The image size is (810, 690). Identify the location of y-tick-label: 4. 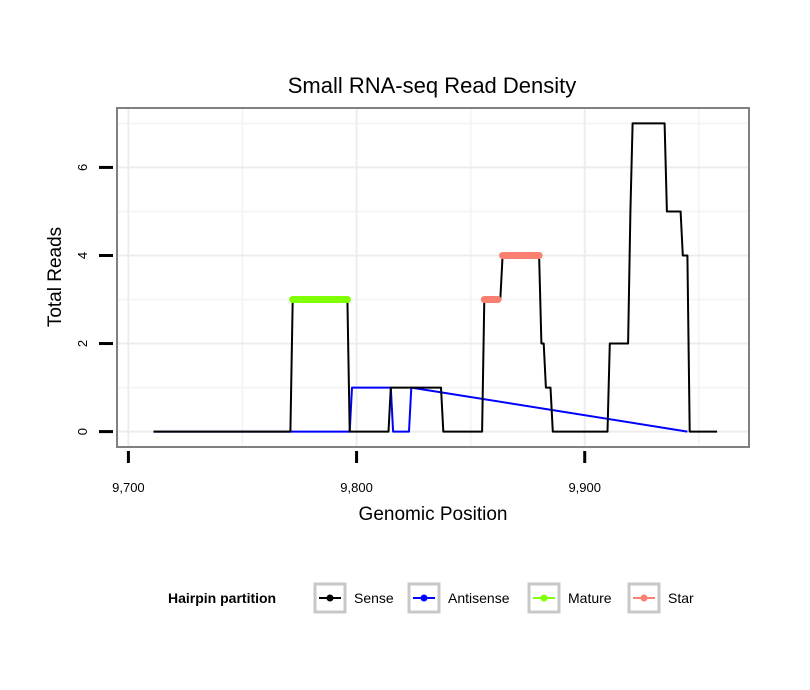
(82, 255).